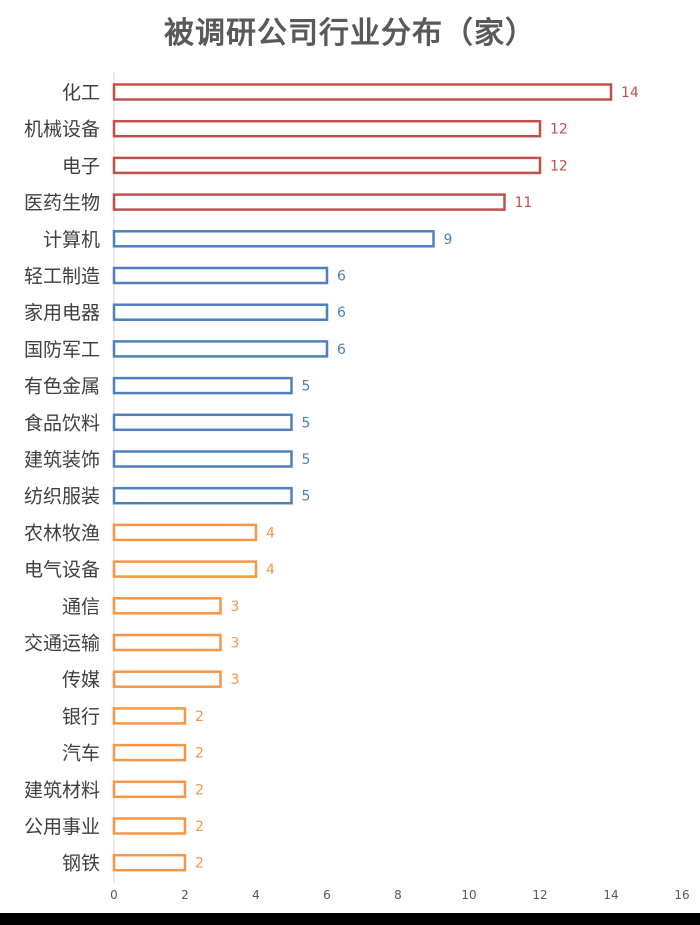 This screenshot has height=925, width=700. What do you see at coordinates (524, 203) in the screenshot?
I see `data-label: 11` at bounding box center [524, 203].